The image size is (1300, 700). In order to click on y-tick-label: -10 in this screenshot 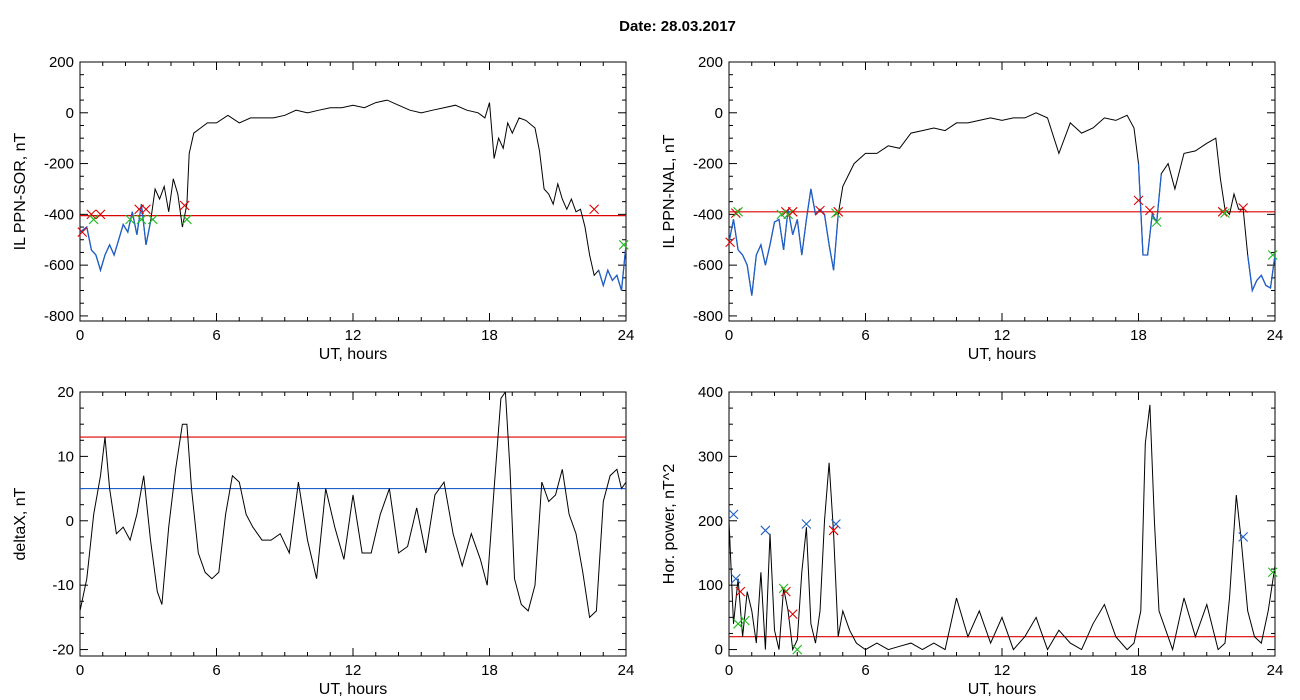, I will do `click(63, 585)`.